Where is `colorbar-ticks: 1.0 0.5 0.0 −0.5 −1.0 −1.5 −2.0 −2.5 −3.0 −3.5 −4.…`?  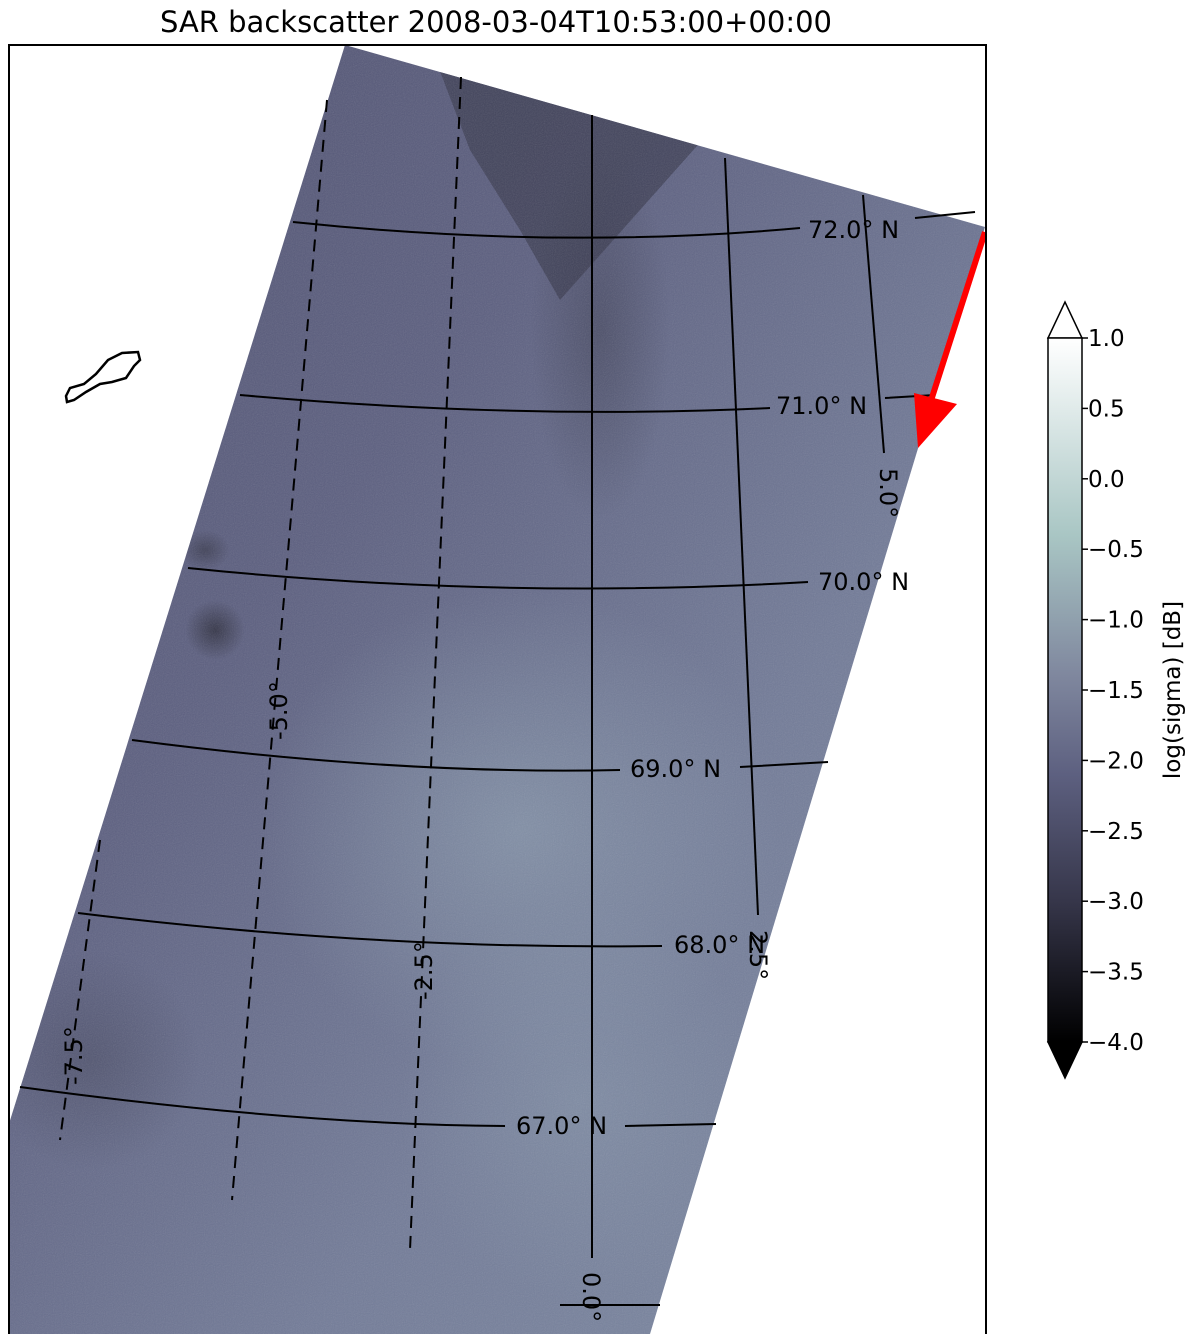 colorbar-ticks: 1.0 0.5 0.0 −0.5 −1.0 −1.5 −2.0 −2.5 −3.0 −3.5 −4.… is located at coordinates (1113, 691).